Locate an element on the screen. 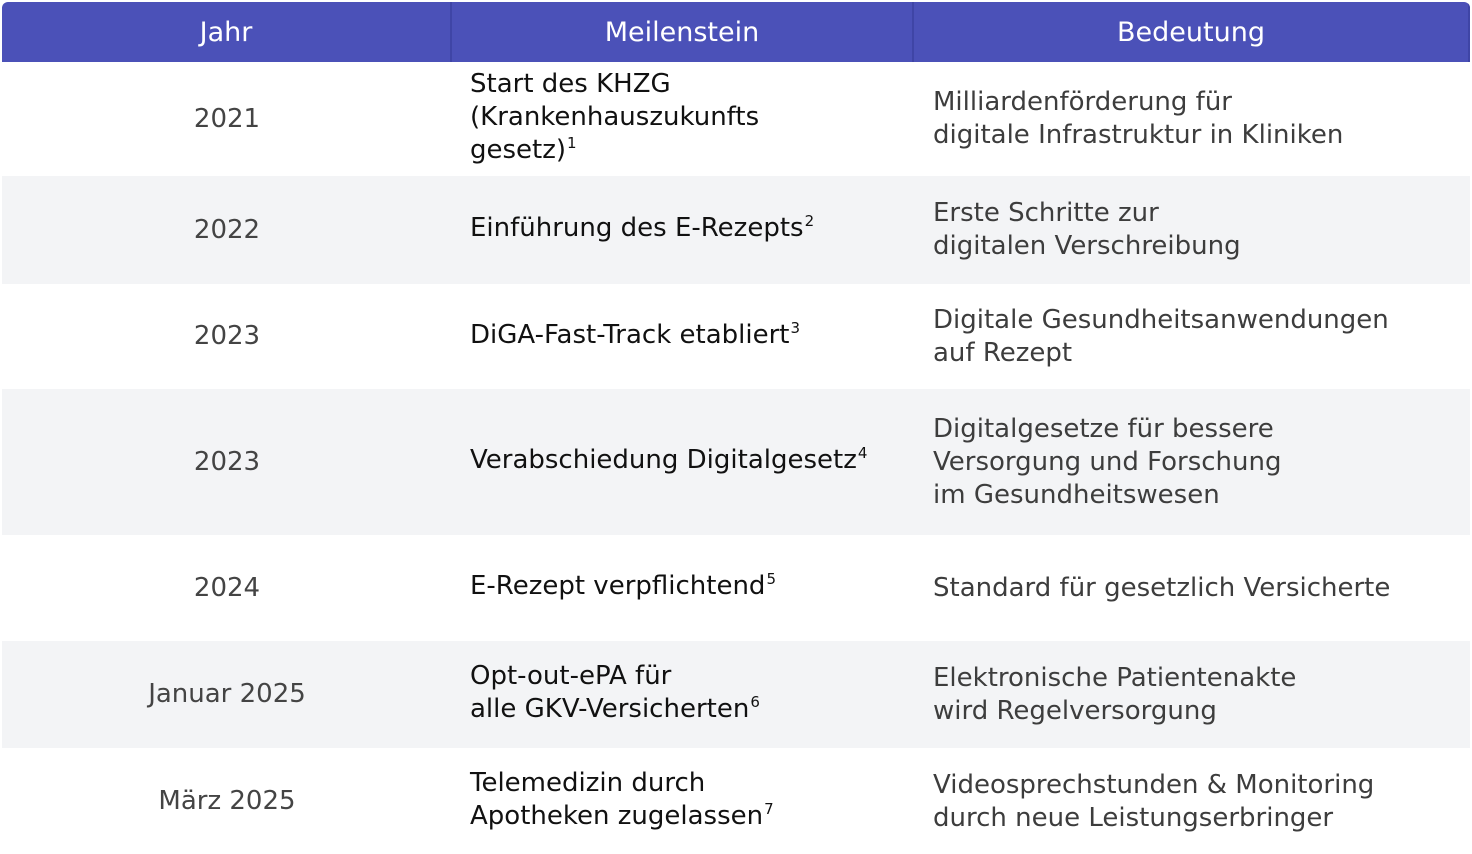 The image size is (1472, 854). row-7-footnote: 7 is located at coordinates (769, 809).